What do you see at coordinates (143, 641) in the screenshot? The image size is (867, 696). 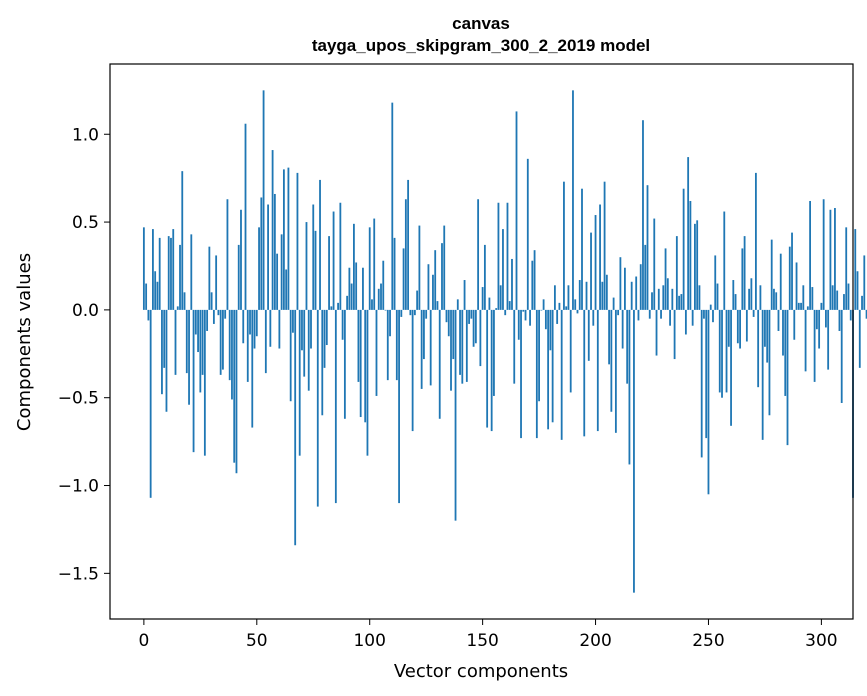 I see `x-tick-label: 0` at bounding box center [143, 641].